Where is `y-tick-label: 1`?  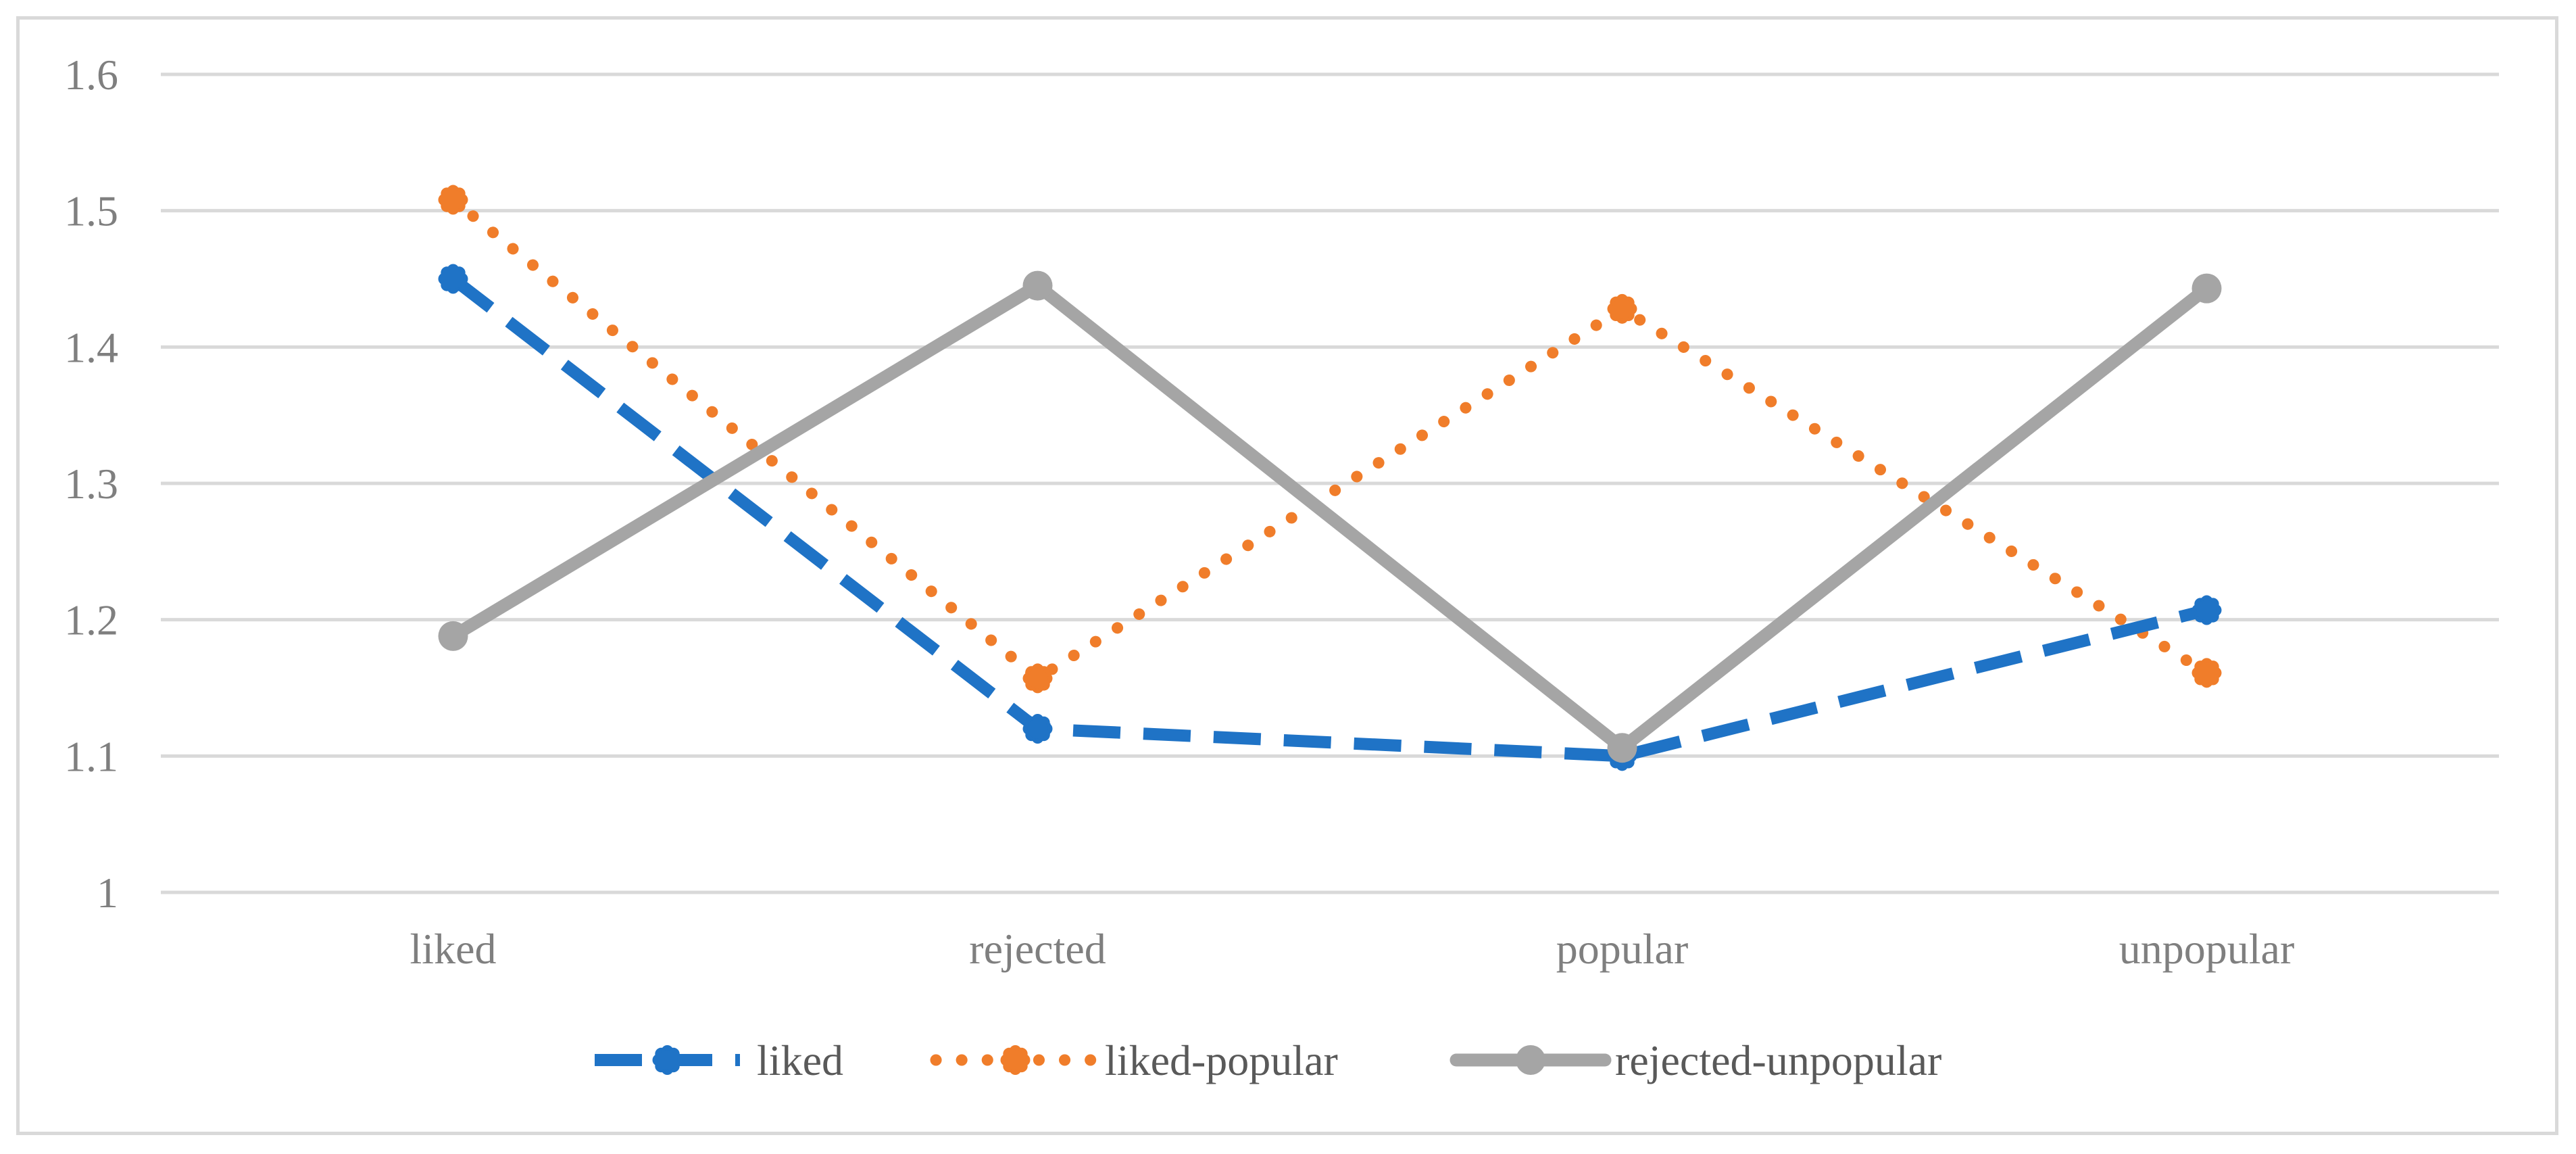
y-tick-label: 1 is located at coordinates (108, 893).